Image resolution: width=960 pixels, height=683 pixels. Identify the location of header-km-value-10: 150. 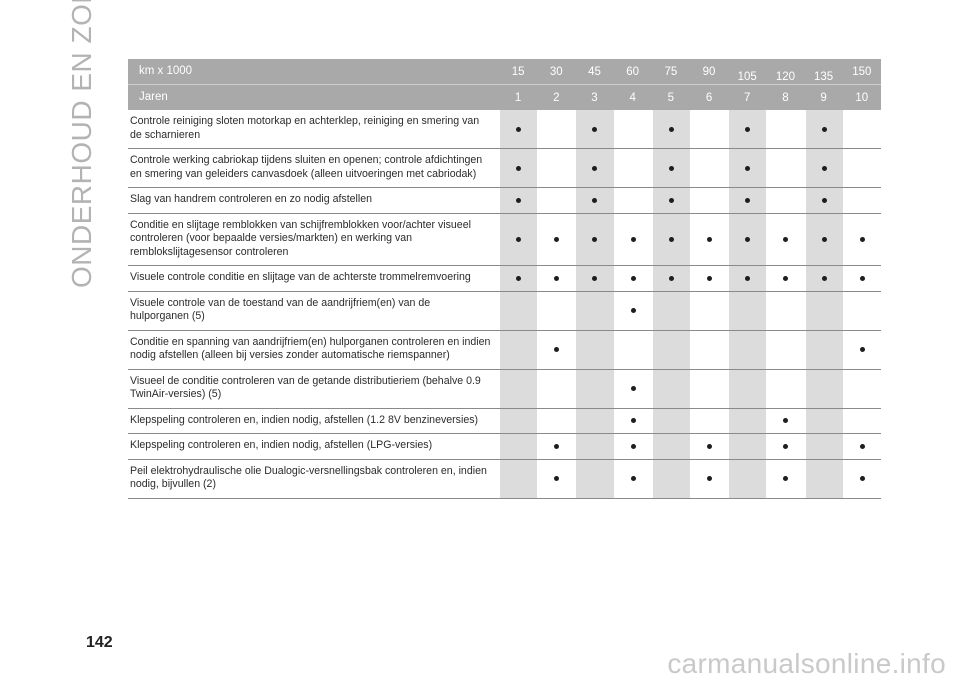
(862, 71).